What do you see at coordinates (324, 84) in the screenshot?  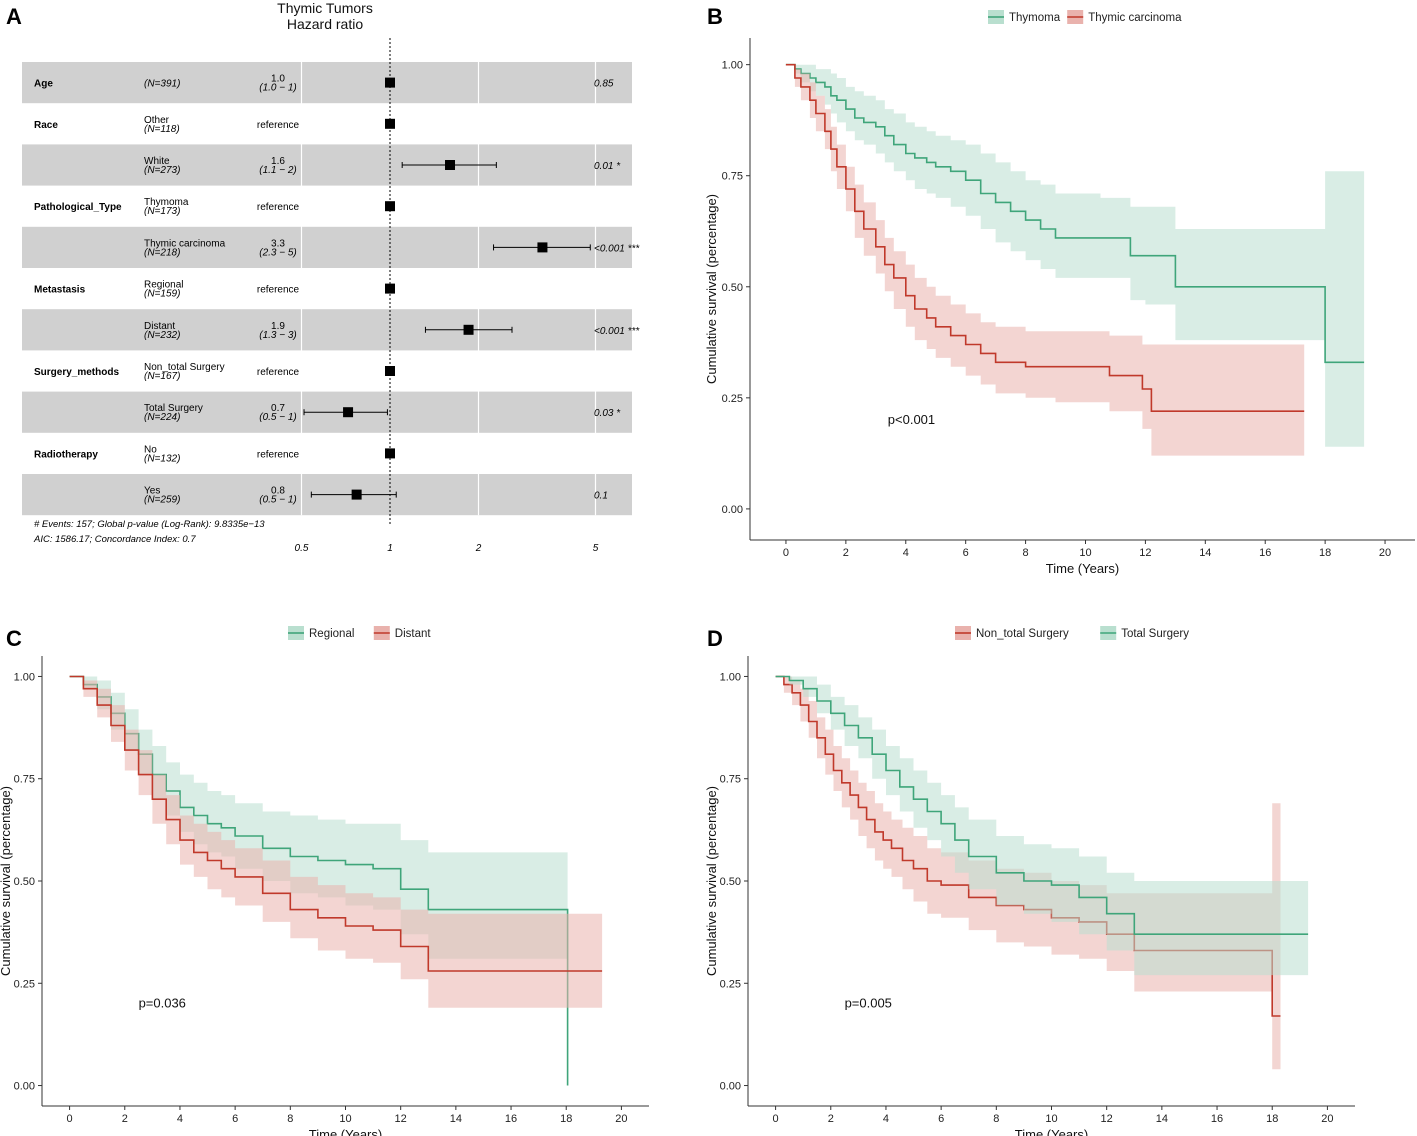 I see `forest-row: Age (N=391) 1.0(1.0 − 1) 0.85` at bounding box center [324, 84].